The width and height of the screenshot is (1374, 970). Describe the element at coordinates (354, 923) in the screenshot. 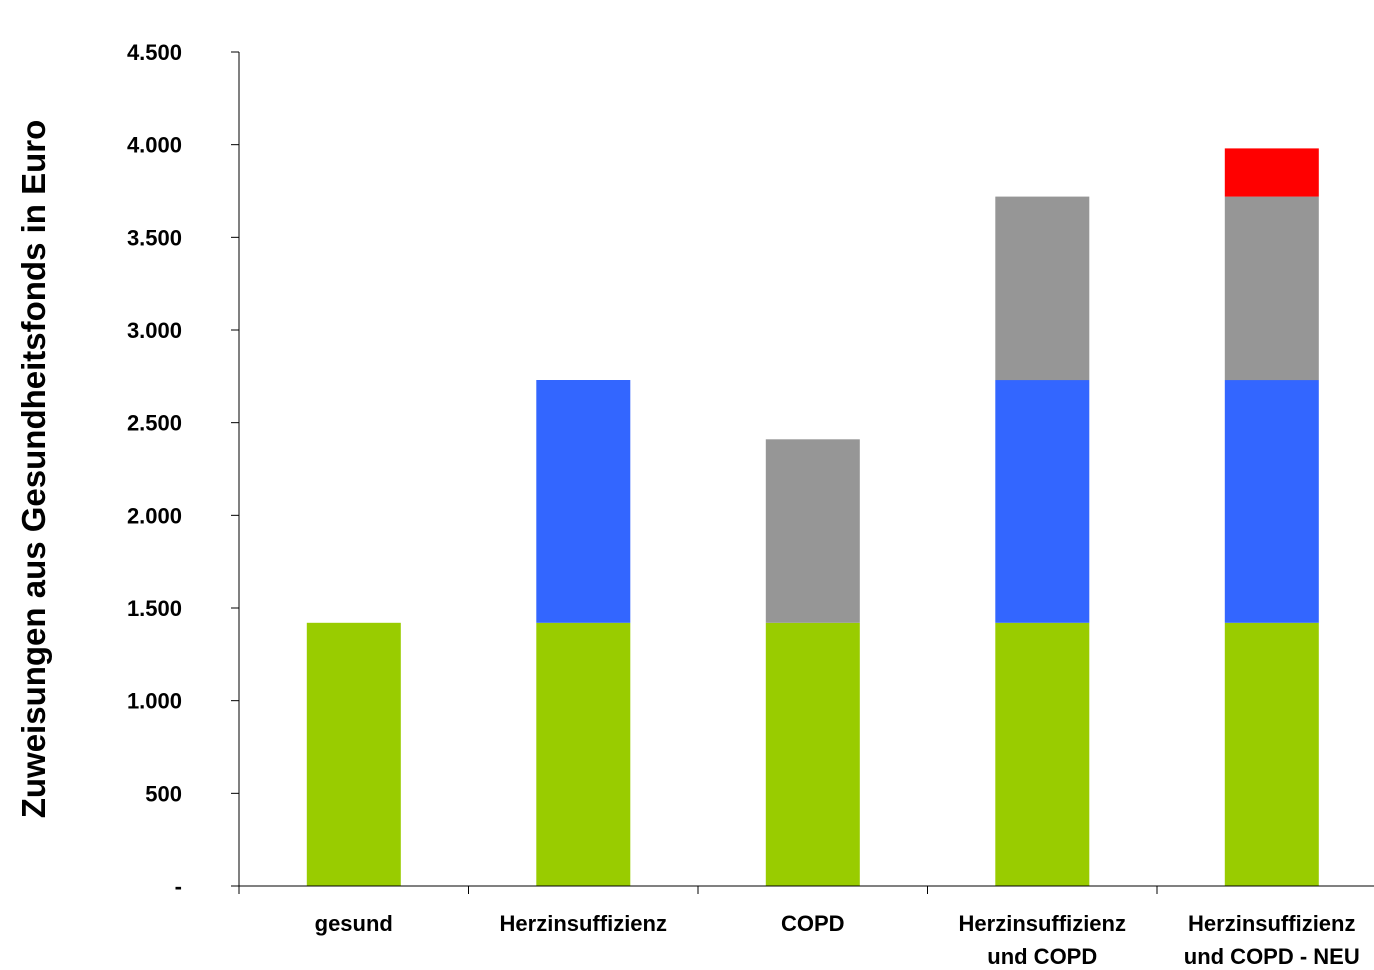

I see `x-tick-label: gesund` at that location.